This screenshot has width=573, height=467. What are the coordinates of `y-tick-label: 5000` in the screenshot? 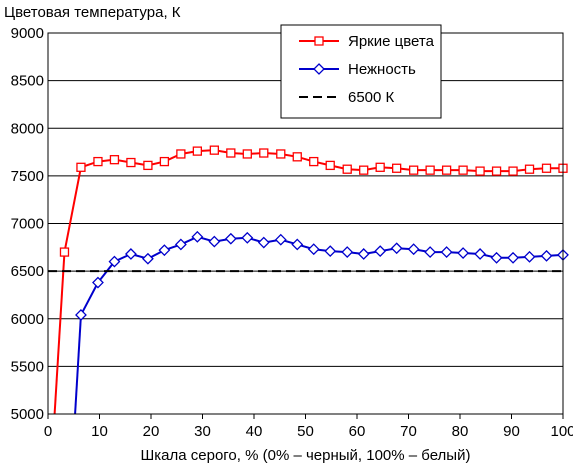 It's located at (27, 414).